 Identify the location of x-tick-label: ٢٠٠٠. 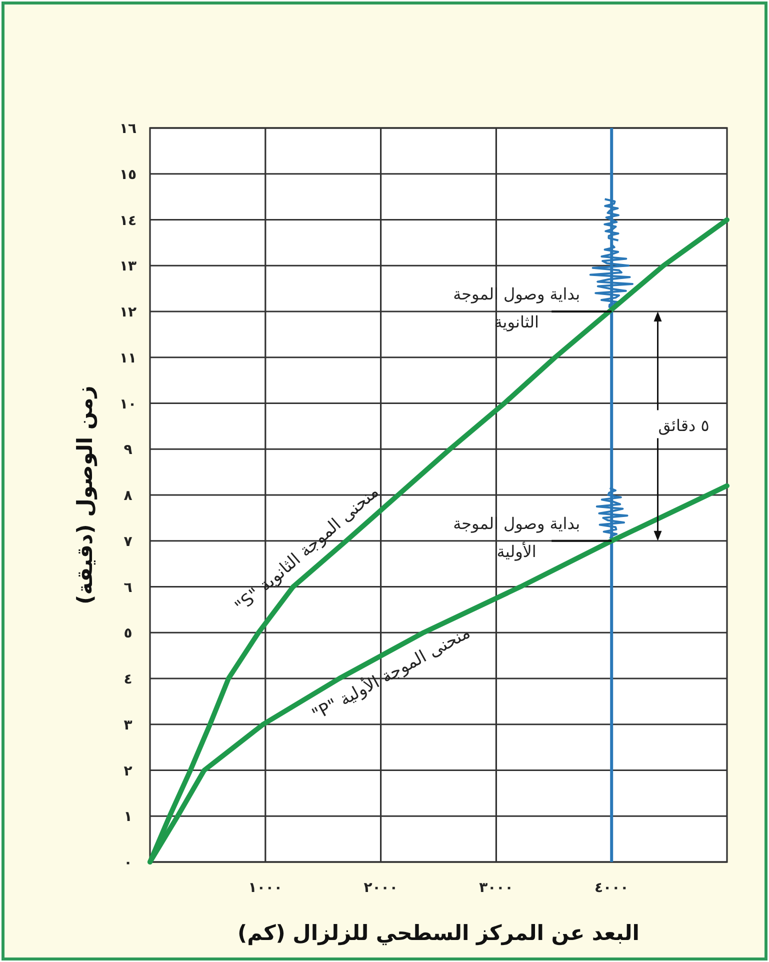
(381, 888).